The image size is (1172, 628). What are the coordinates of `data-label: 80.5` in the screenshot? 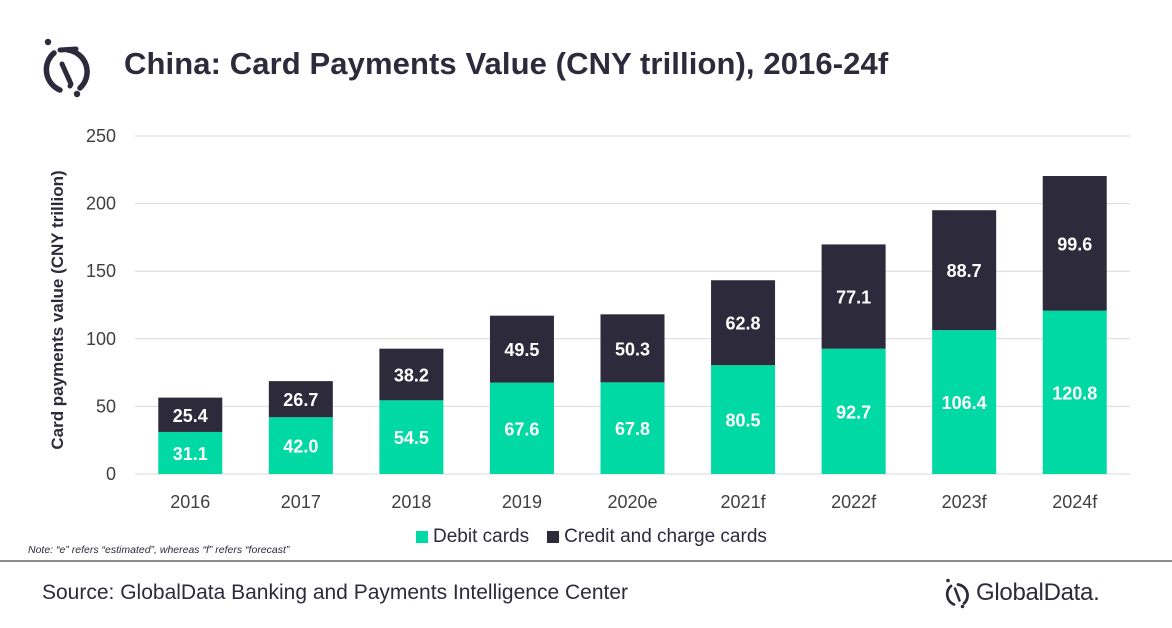 It's located at (743, 421).